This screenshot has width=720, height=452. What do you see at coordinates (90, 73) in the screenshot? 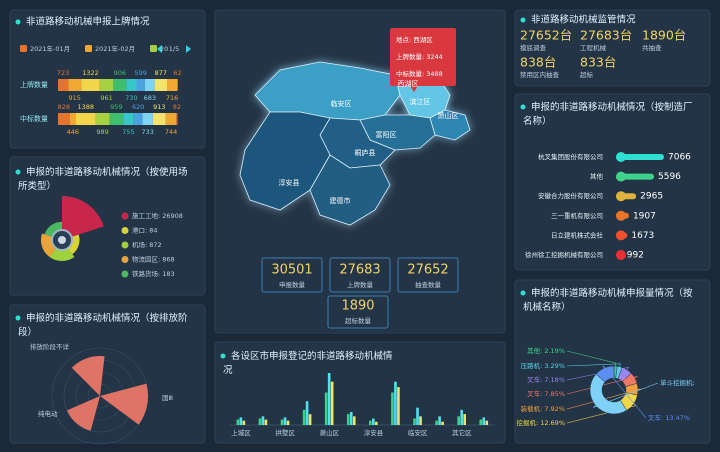
I see `segment-label: 1322` at bounding box center [90, 73].